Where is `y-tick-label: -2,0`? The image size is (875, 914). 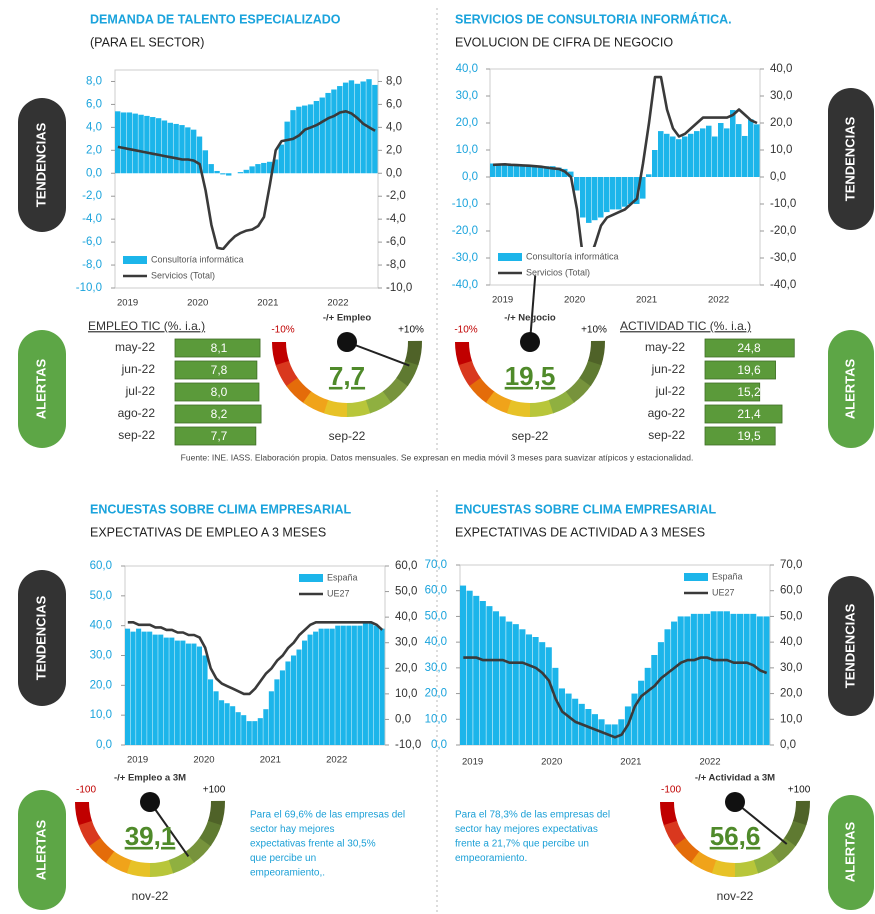 y-tick-label: -2,0 is located at coordinates (92, 196).